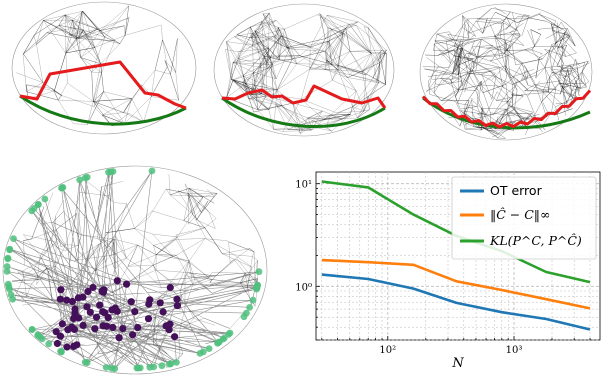 The image size is (610, 380). What do you see at coordinates (456, 284) in the screenshot?
I see `series-line-cinf` at bounding box center [456, 284].